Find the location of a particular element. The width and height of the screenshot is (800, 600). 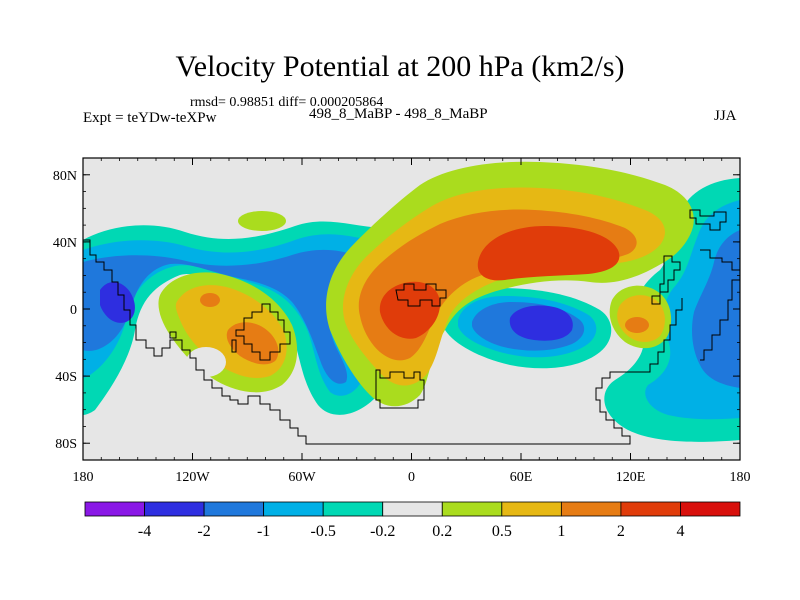

coast-africa is located at coordinates (421, 295).